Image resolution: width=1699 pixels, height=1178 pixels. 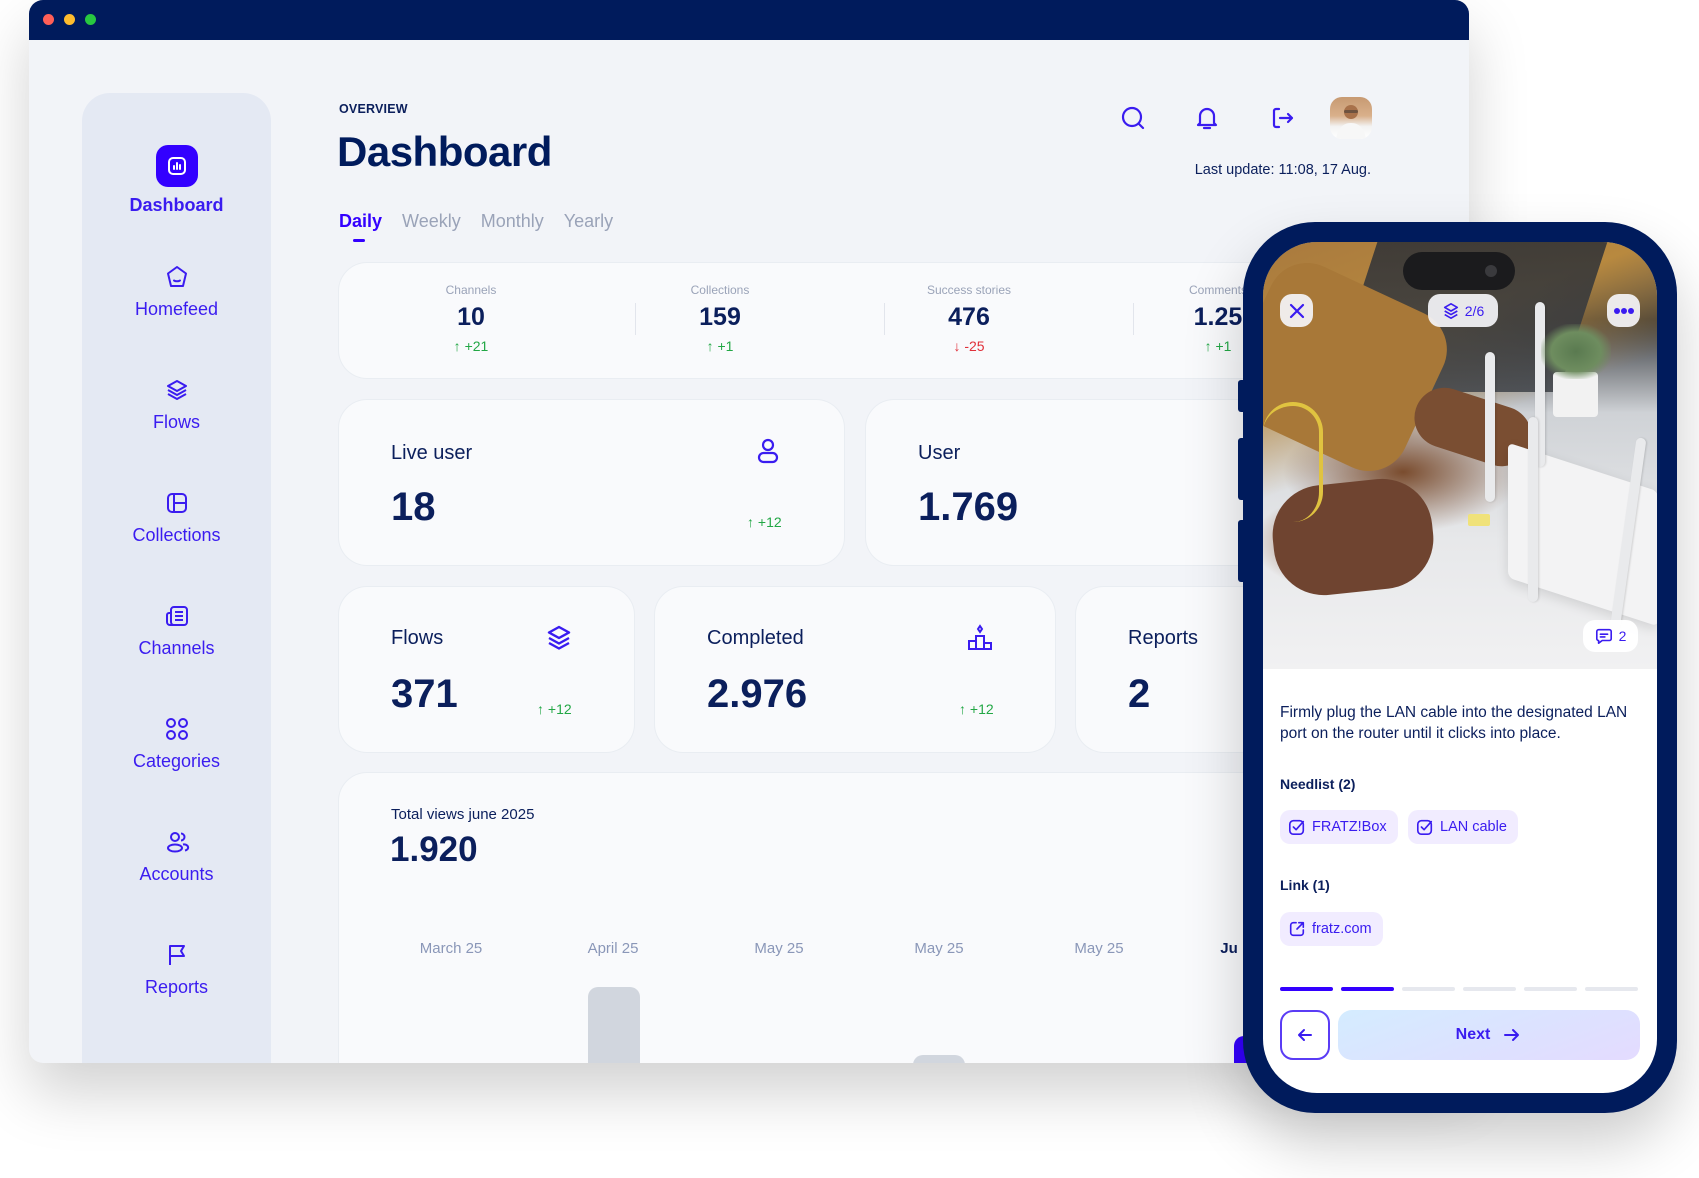 What do you see at coordinates (451, 948) in the screenshot?
I see `x-tick: March 25` at bounding box center [451, 948].